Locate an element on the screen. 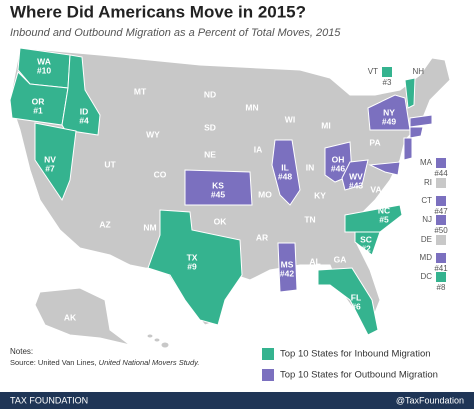  state-abbr: NE is located at coordinates (210, 154).